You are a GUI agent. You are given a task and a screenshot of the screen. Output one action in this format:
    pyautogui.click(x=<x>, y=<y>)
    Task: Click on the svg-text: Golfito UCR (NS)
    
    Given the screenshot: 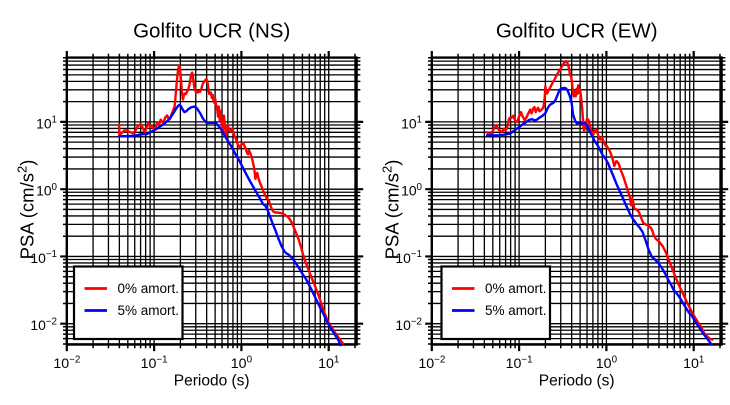 What is the action you would take?
    pyautogui.click(x=211, y=30)
    